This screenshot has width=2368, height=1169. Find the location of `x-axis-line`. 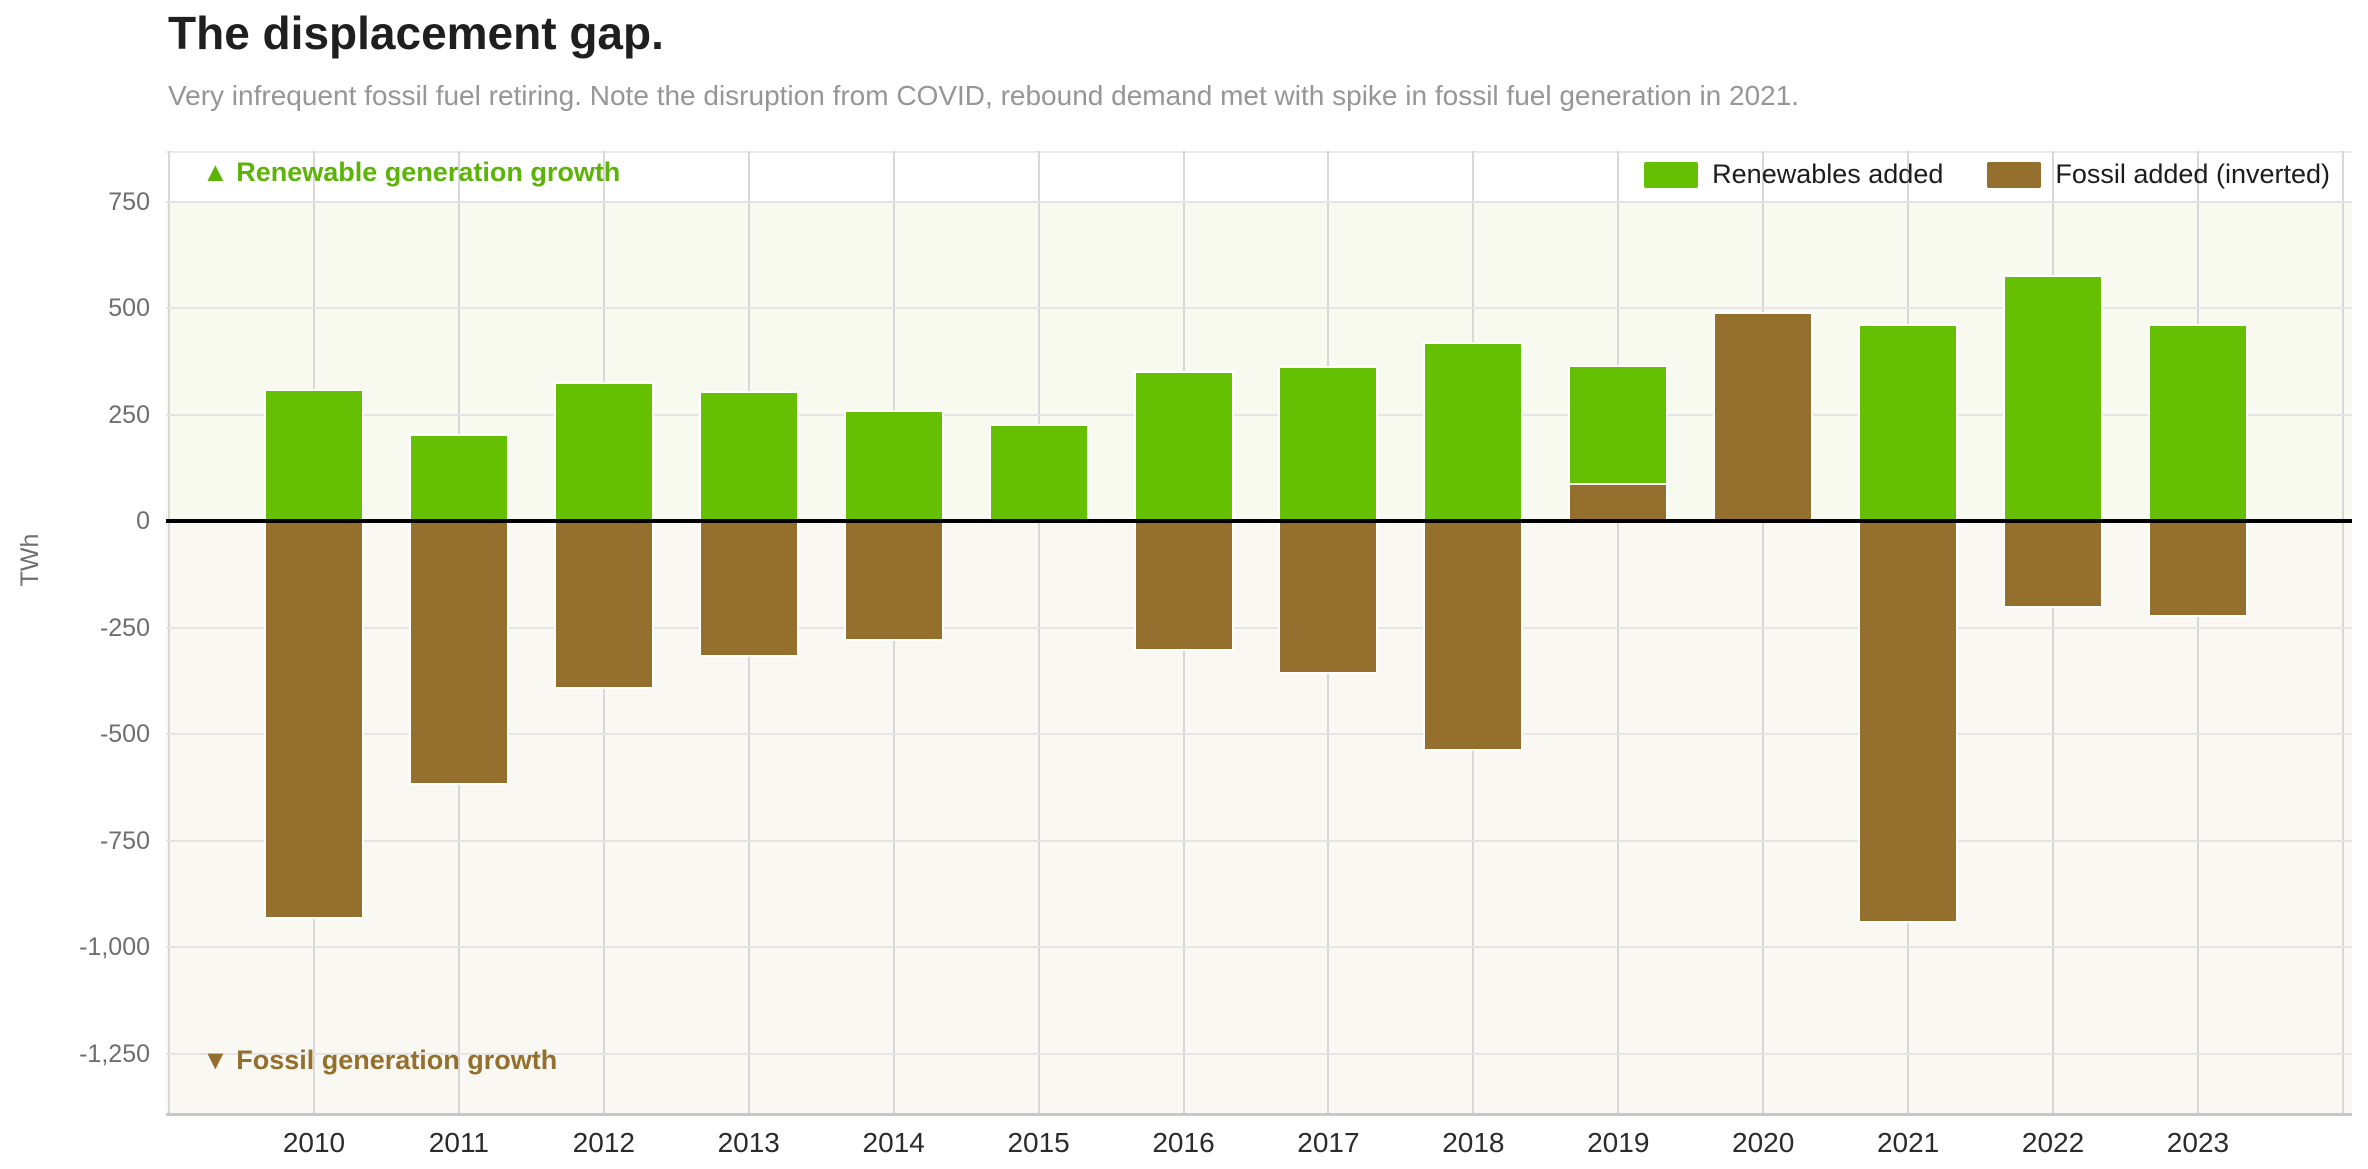

x-axis-line is located at coordinates (1259, 1114).